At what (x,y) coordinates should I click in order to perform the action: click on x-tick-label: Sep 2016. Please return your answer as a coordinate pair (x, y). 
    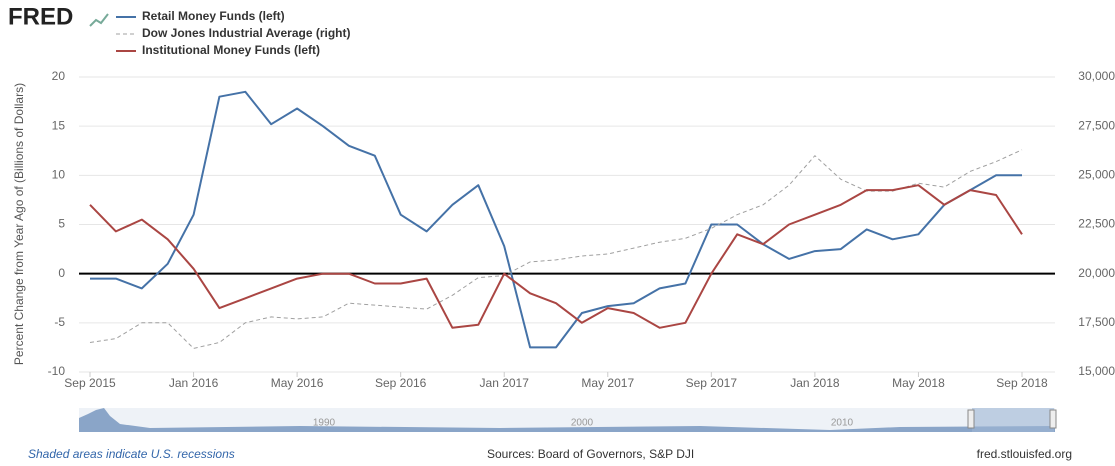
    Looking at the image, I should click on (401, 383).